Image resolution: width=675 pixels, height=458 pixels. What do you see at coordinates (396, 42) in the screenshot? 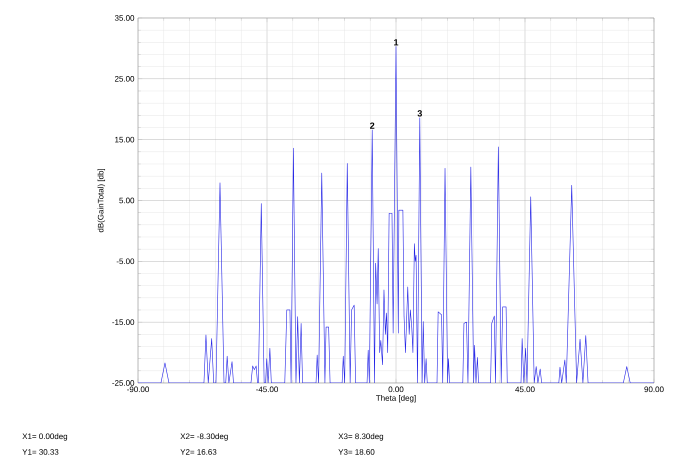
I see `annotation: 1` at bounding box center [396, 42].